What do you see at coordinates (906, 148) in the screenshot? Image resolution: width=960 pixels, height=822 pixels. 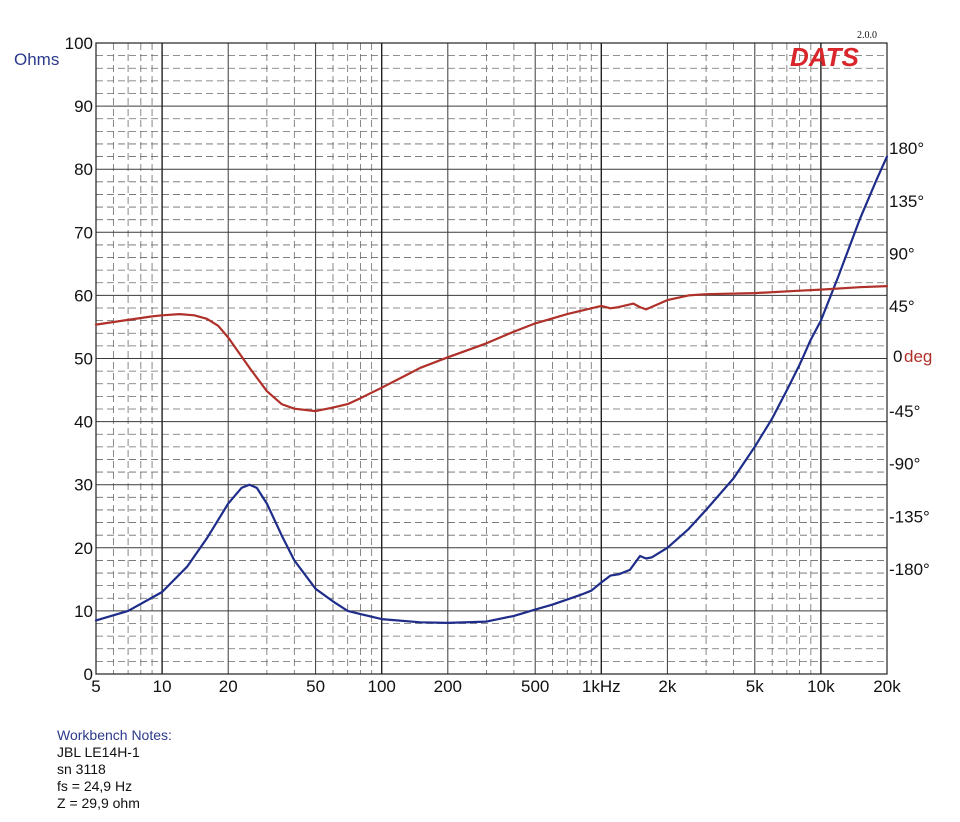 I see `y2-tick-label: 180°` at bounding box center [906, 148].